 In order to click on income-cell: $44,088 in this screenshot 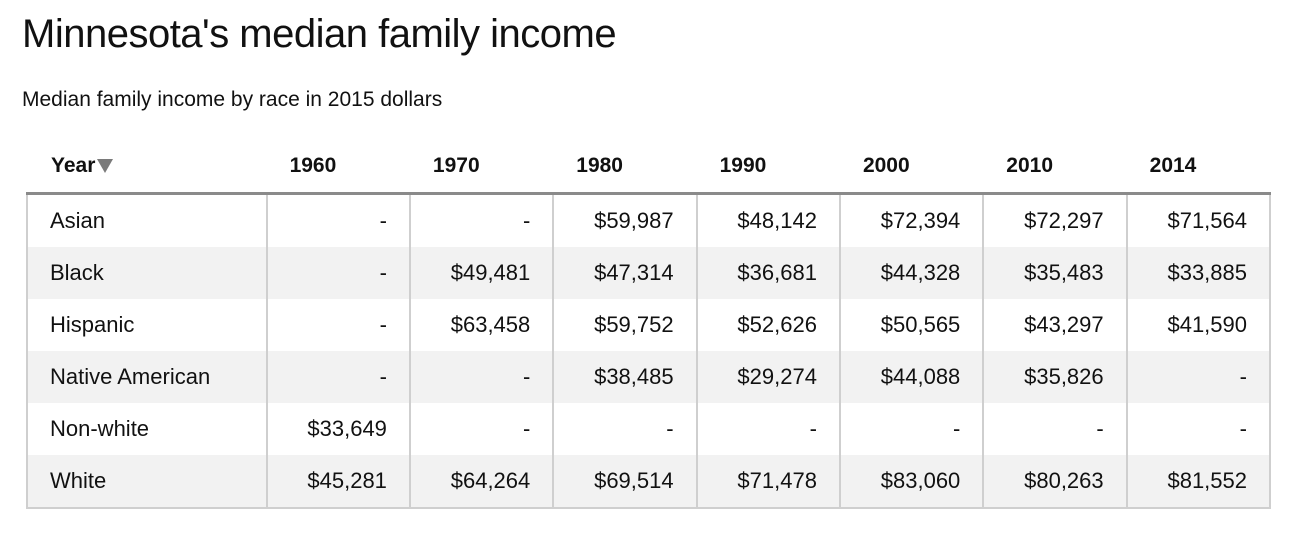, I will do `click(912, 377)`.